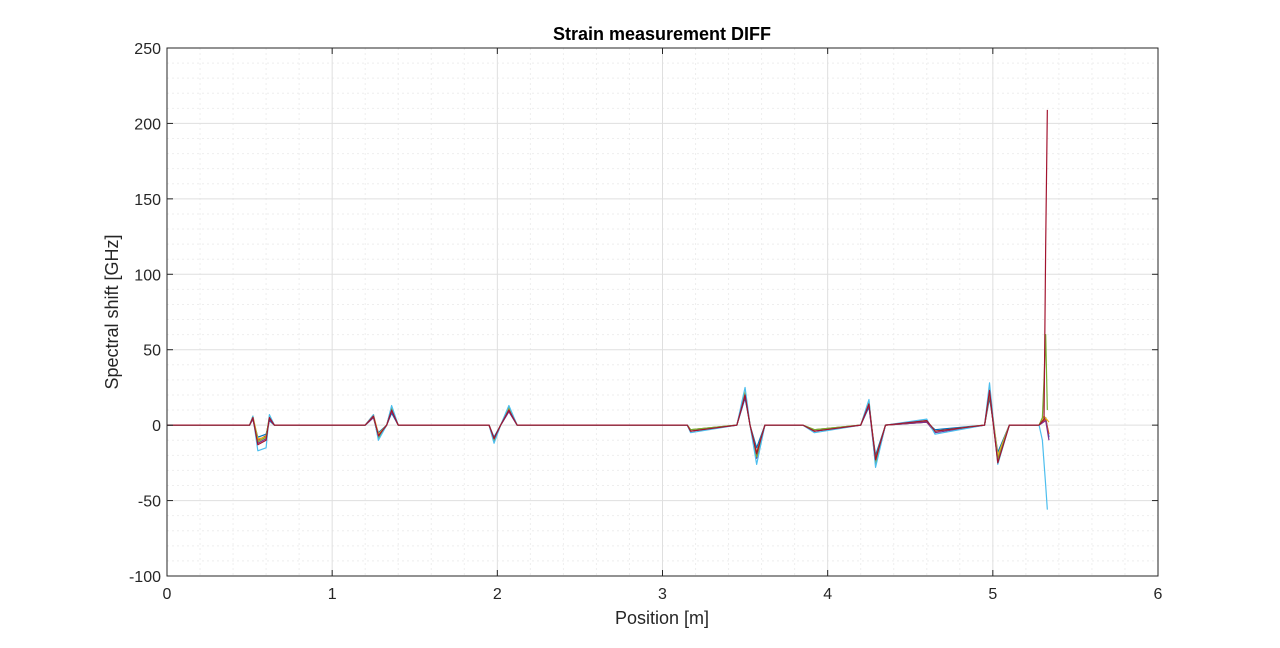 The image size is (1280, 648). Describe the element at coordinates (827, 594) in the screenshot. I see `x-tick-label: 4` at that location.